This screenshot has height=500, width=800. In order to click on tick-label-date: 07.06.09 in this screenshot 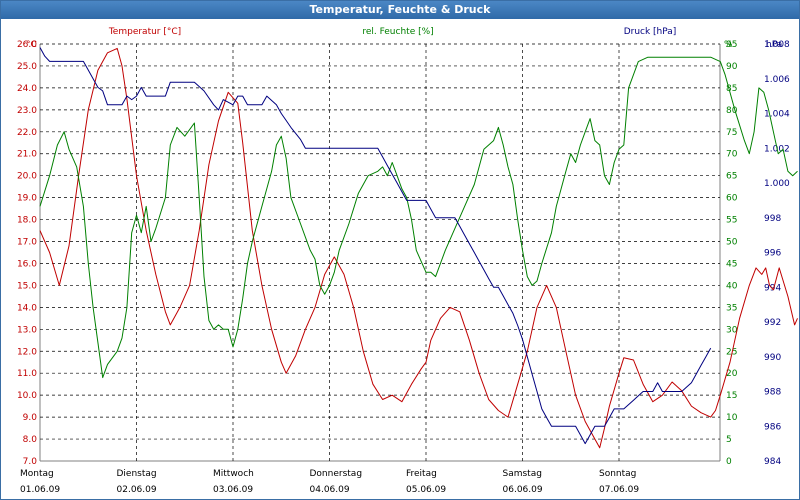, I will do `click(619, 490)`.